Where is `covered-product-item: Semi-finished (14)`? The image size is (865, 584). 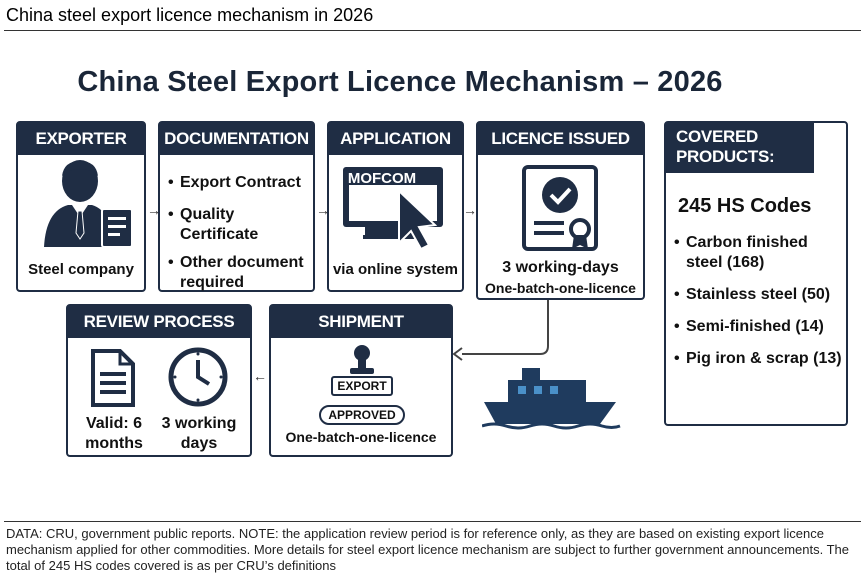 covered-product-item: Semi-finished (14) is located at coordinates (758, 327).